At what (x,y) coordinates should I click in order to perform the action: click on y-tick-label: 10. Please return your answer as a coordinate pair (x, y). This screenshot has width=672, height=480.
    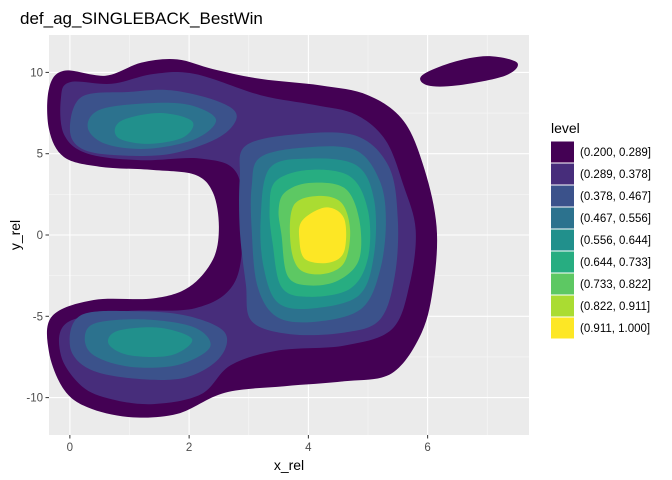
    Looking at the image, I should click on (36, 73).